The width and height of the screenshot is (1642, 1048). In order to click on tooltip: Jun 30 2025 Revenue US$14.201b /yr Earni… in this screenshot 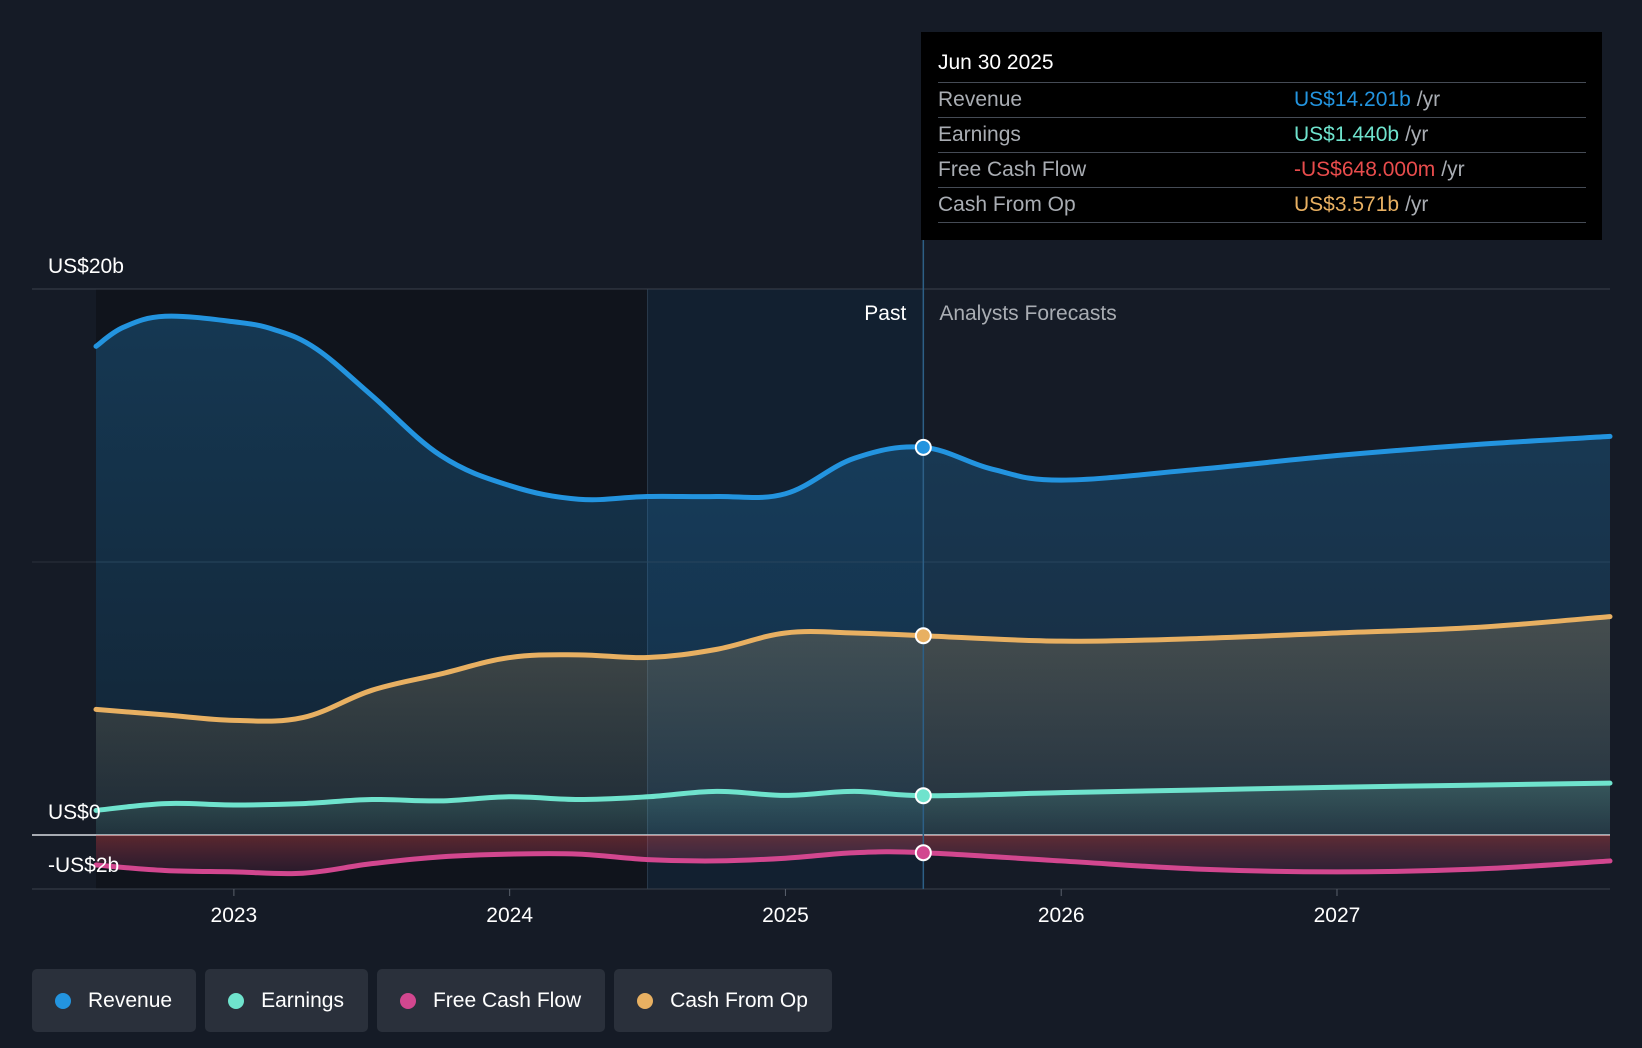, I will do `click(1261, 136)`.